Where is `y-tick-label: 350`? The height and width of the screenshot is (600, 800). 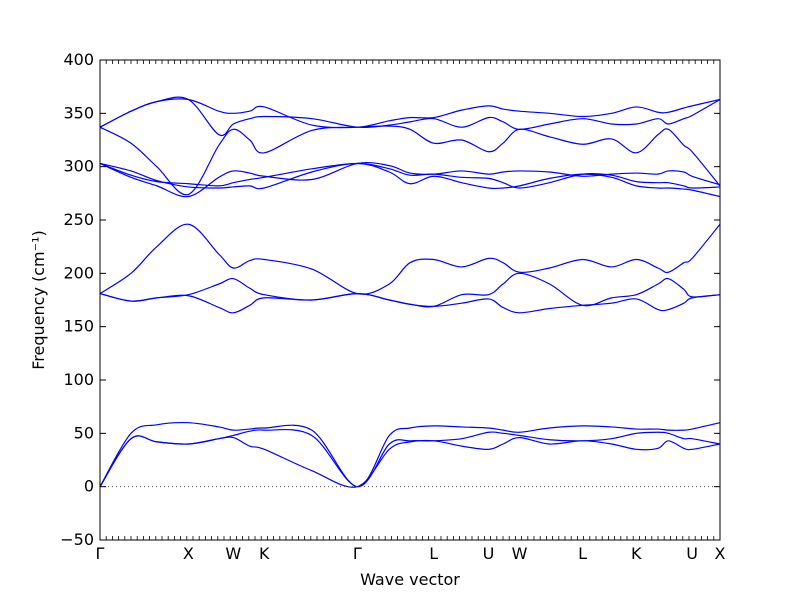
y-tick-label: 350 is located at coordinates (78, 112).